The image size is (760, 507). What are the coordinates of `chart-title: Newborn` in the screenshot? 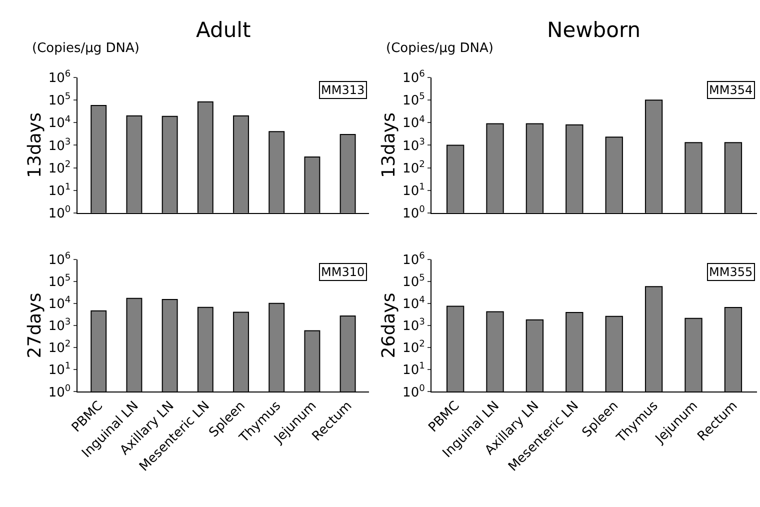 It's located at (594, 30).